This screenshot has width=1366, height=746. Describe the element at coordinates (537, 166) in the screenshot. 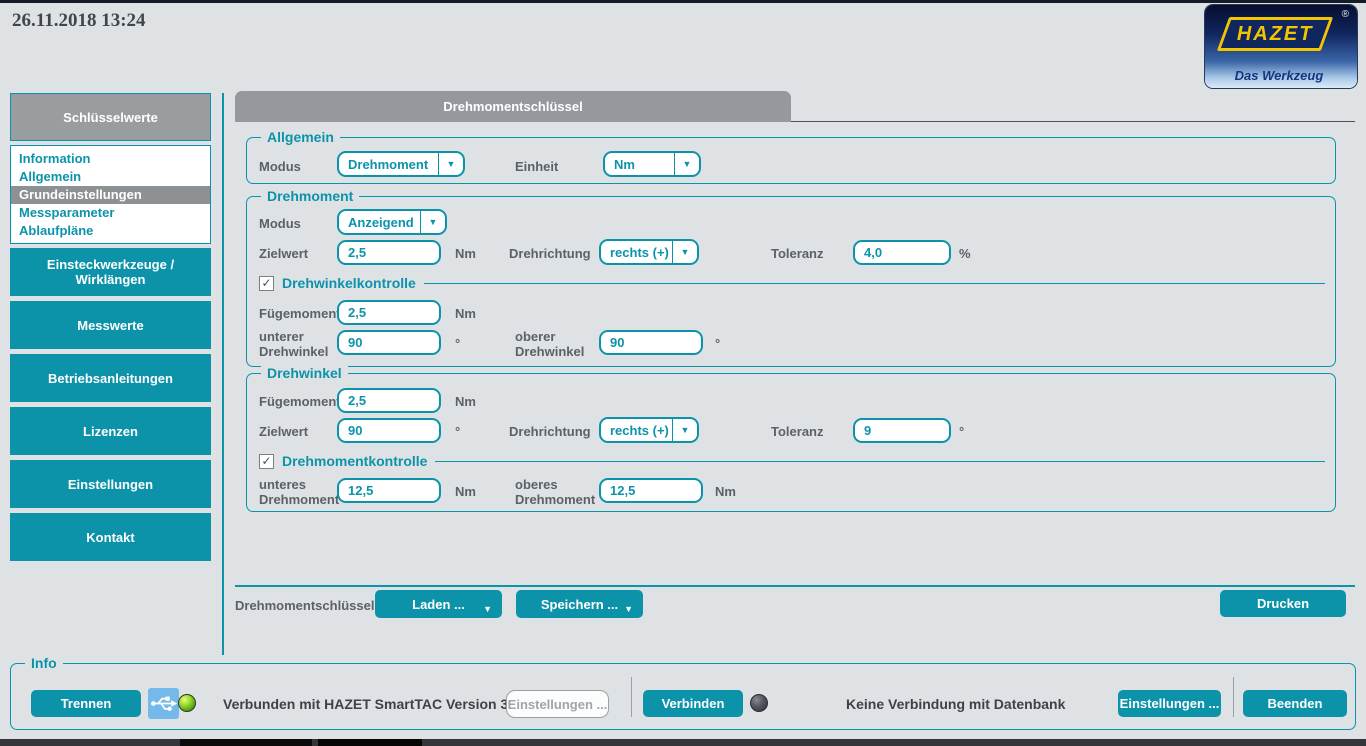

I see `einheit-label: Einheit` at that location.